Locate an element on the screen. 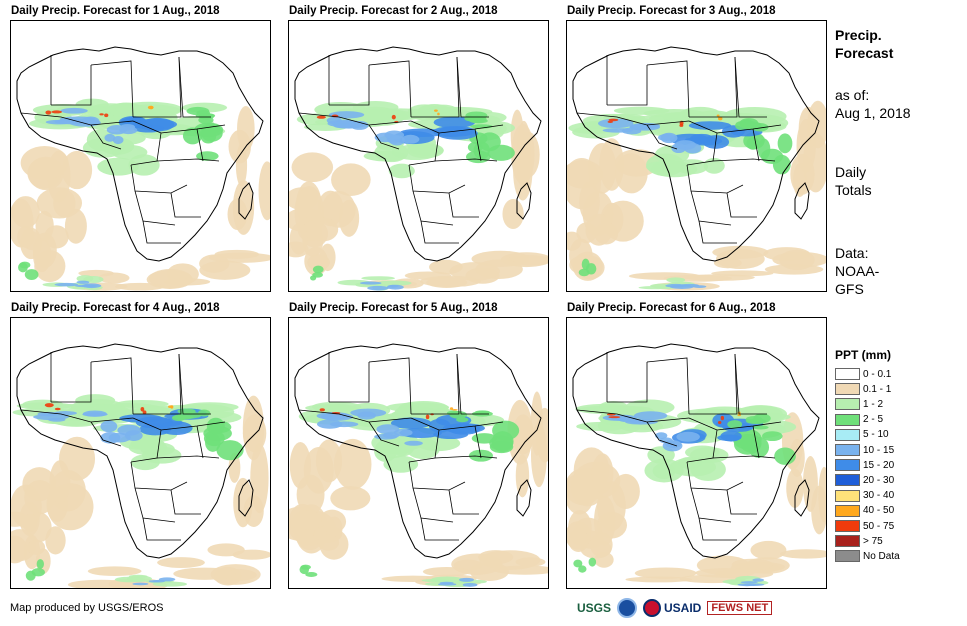  legend-item: > 75 is located at coordinates (859, 542).